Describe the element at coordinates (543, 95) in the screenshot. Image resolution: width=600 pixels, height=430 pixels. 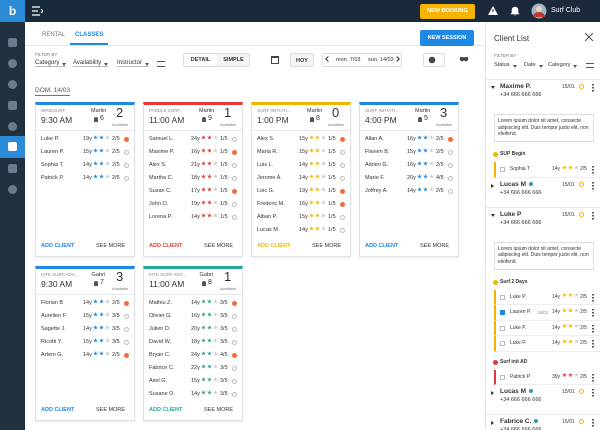
I see `client-item: Maxime P. +34 666 666 666 15/01` at that location.